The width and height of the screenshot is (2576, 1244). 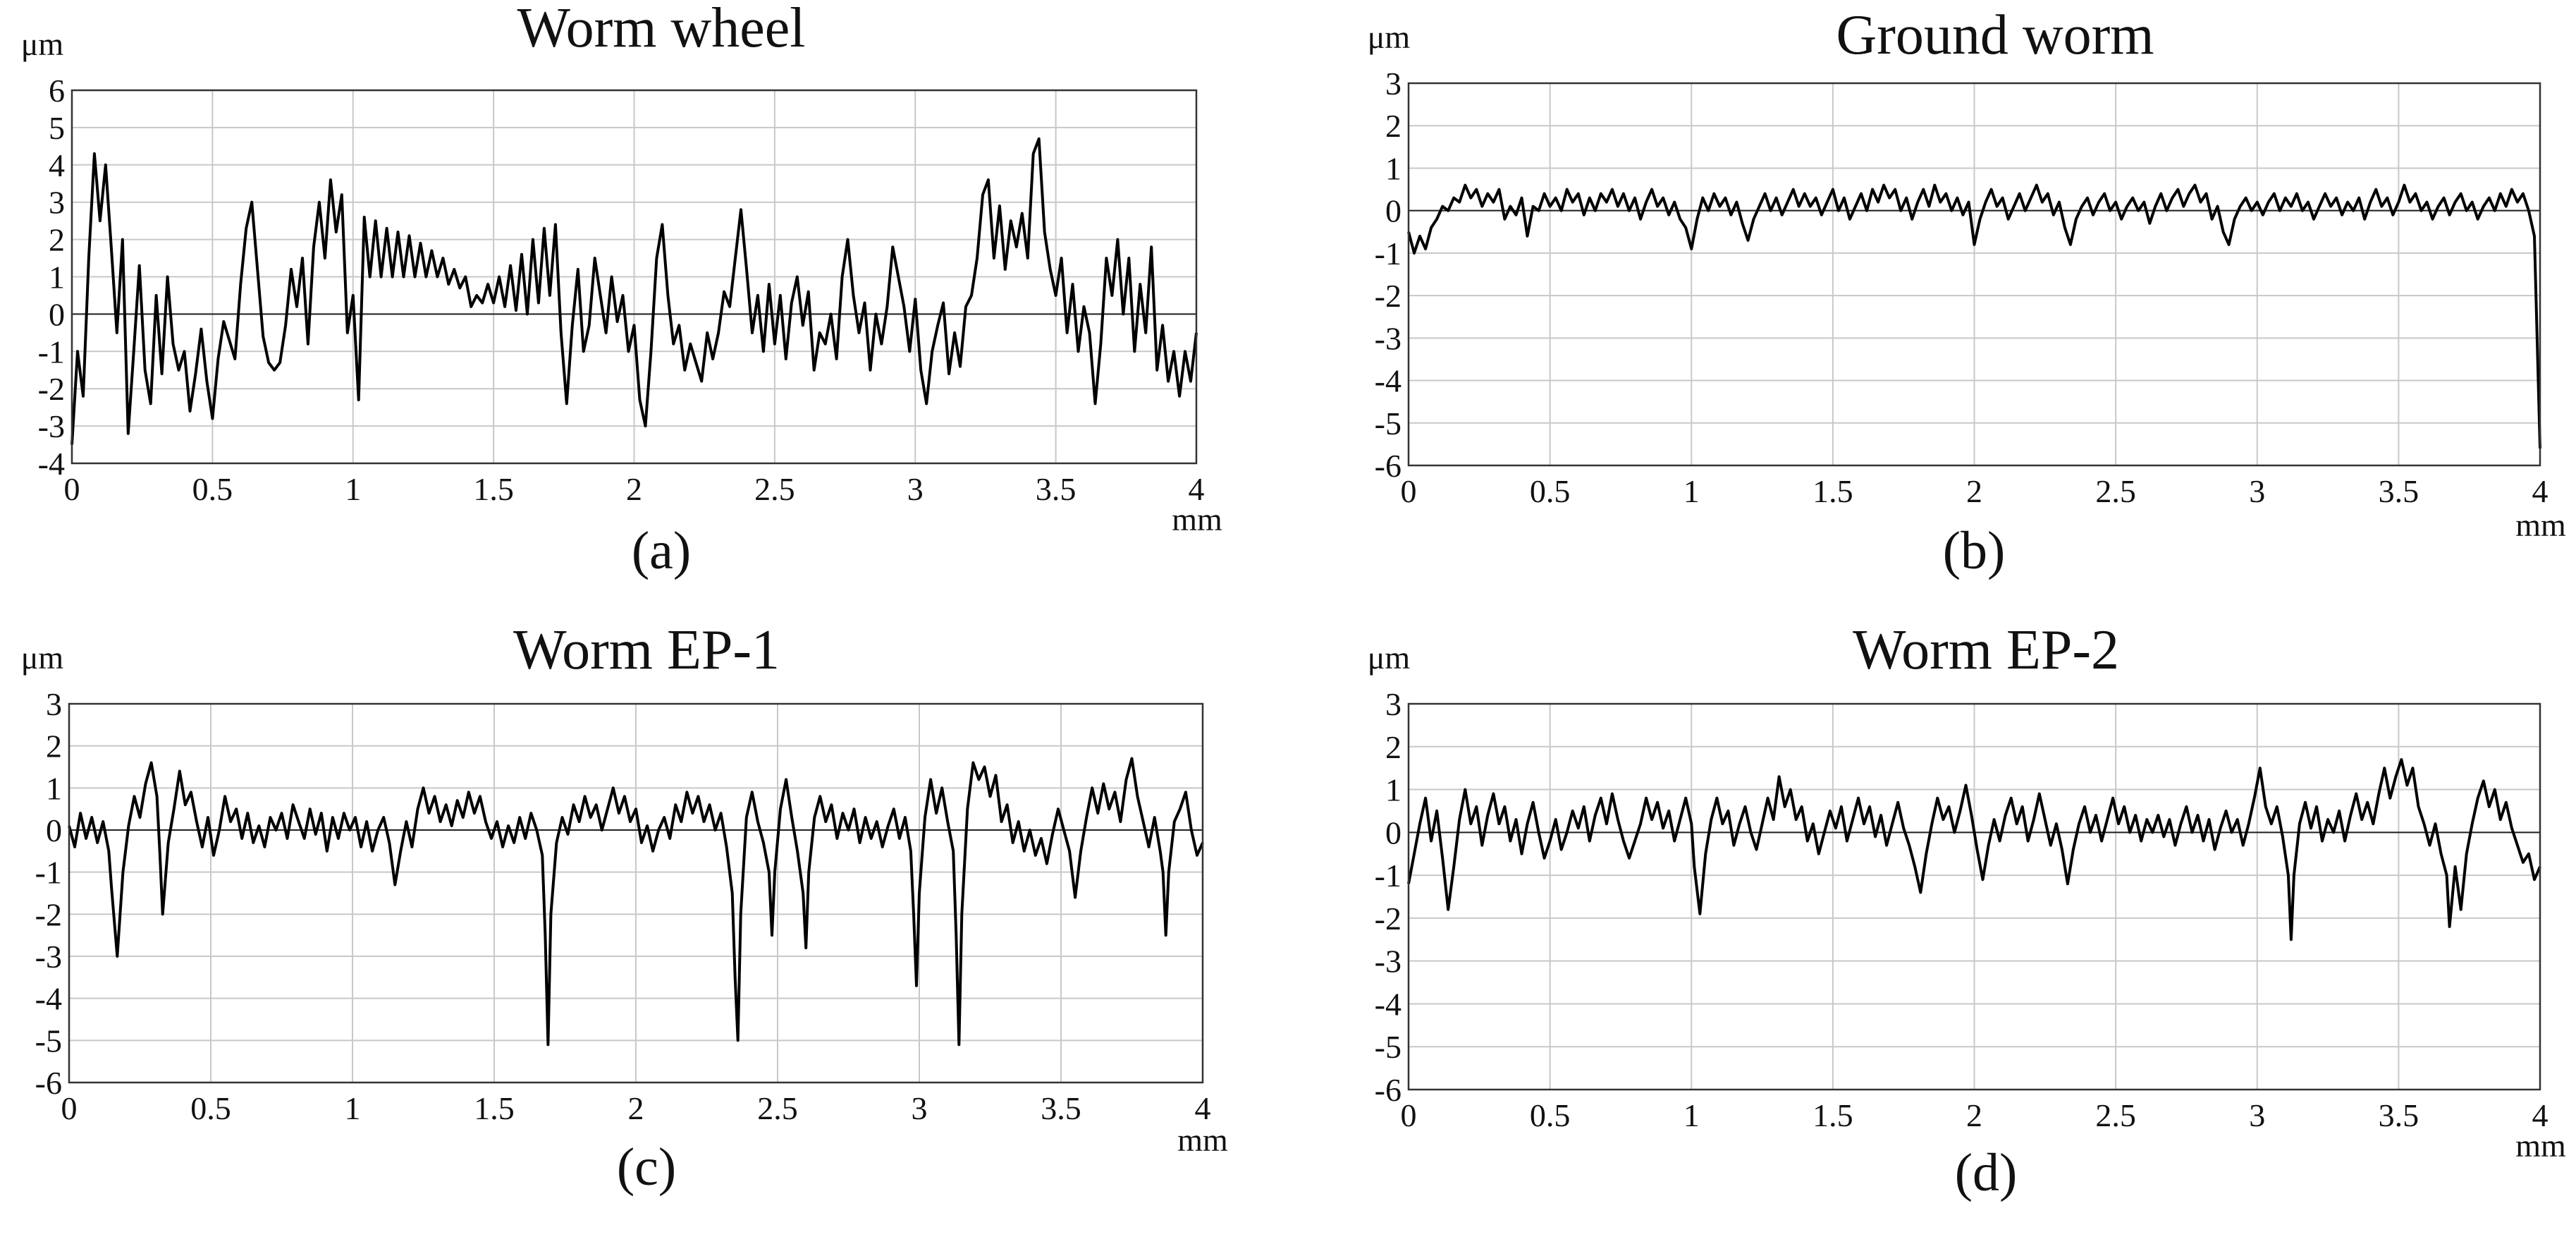 What do you see at coordinates (1995, 35) in the screenshot?
I see `chart-title: Ground worm` at bounding box center [1995, 35].